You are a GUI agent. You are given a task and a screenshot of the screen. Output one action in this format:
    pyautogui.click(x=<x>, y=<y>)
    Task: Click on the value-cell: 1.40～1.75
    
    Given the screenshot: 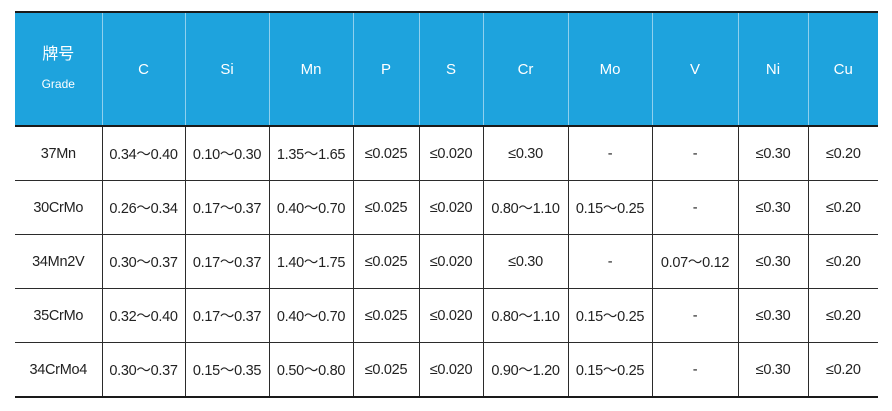 What is the action you would take?
    pyautogui.click(x=310, y=261)
    